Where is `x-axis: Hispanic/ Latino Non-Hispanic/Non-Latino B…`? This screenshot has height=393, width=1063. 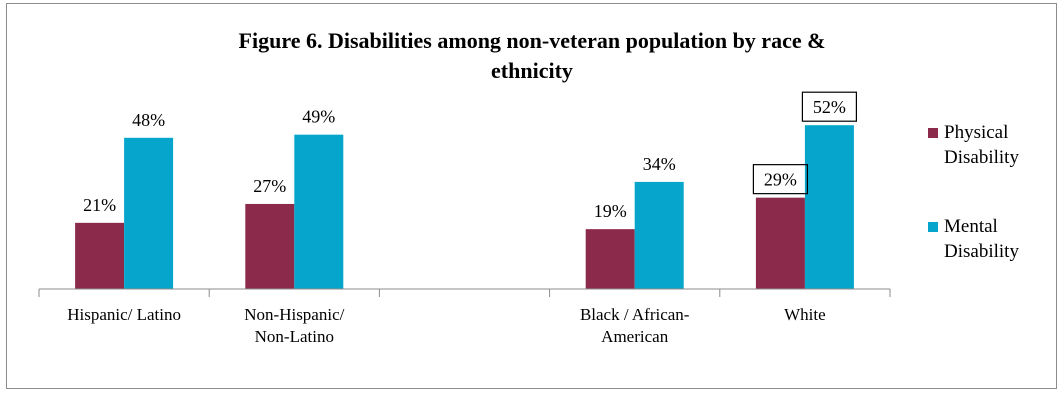
x-axis: Hispanic/ Latino Non-Hispanic/Non-Latino B… is located at coordinates (464, 317).